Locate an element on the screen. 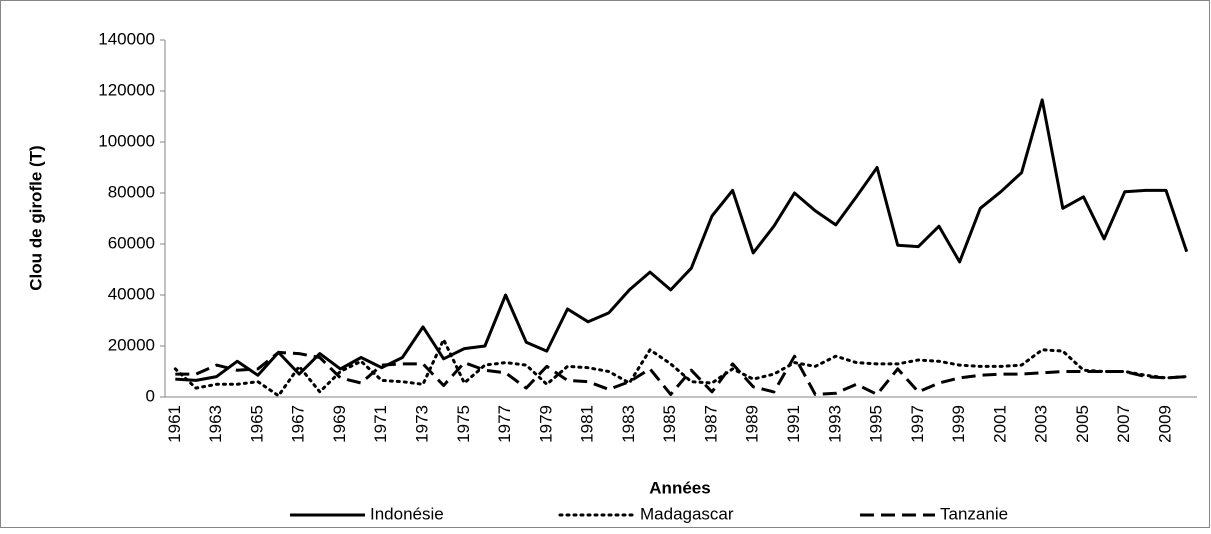 This screenshot has height=534, width=1211. x-tick-label: 1961 is located at coordinates (174, 424).